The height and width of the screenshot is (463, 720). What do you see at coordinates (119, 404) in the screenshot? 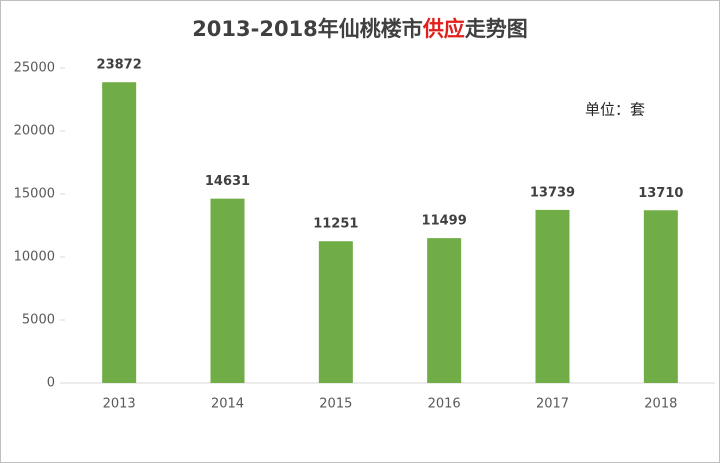
I see `x-tick-label: 2013` at bounding box center [119, 404].